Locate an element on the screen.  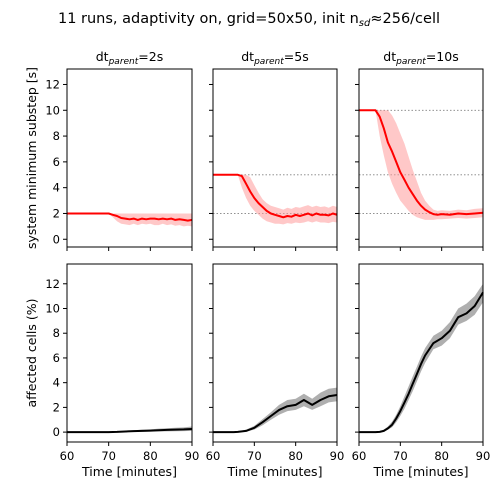
y-axis-label: system minimum substep [s] is located at coordinates (31, 158).